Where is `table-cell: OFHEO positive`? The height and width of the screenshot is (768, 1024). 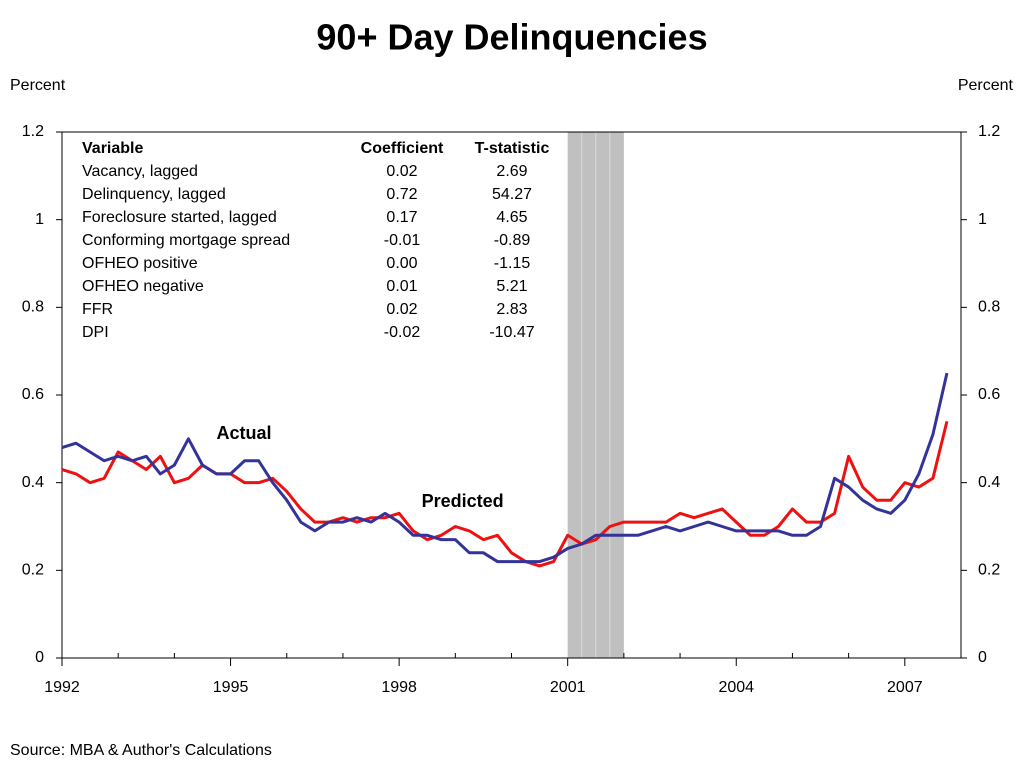 table-cell: OFHEO positive is located at coordinates (140, 263).